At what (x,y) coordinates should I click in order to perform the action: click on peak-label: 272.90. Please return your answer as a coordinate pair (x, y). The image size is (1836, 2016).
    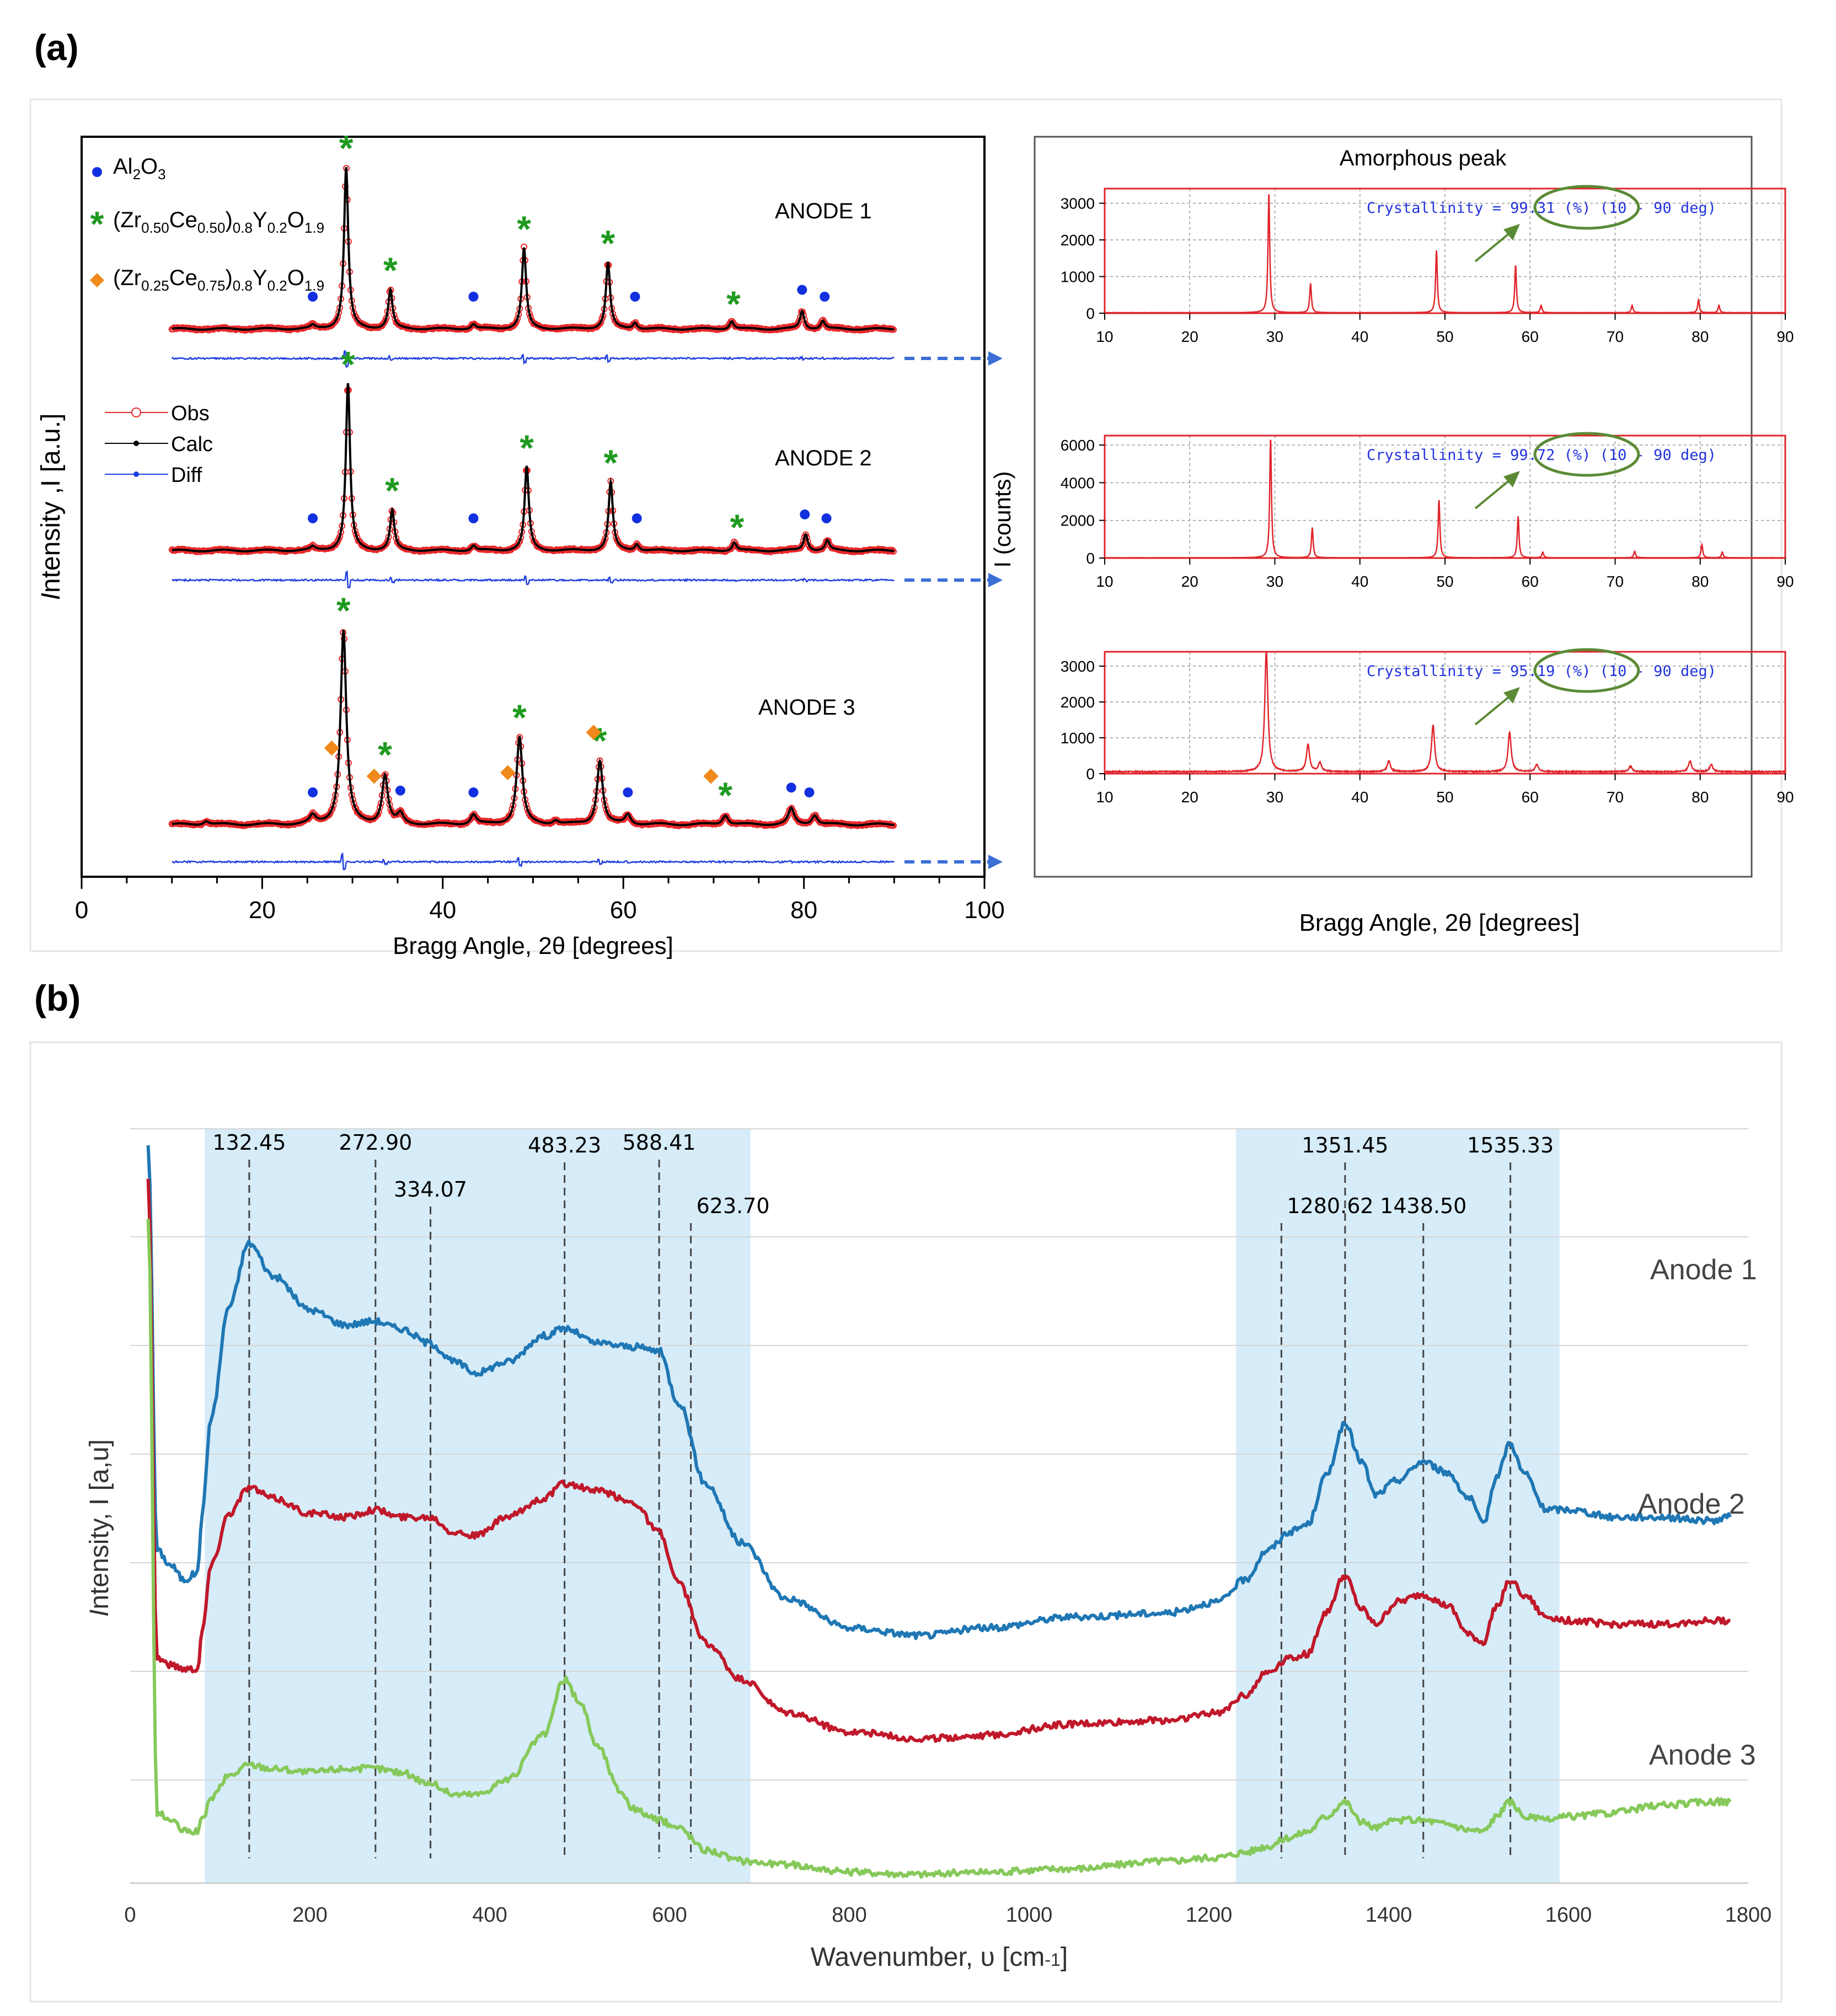
    Looking at the image, I should click on (375, 1142).